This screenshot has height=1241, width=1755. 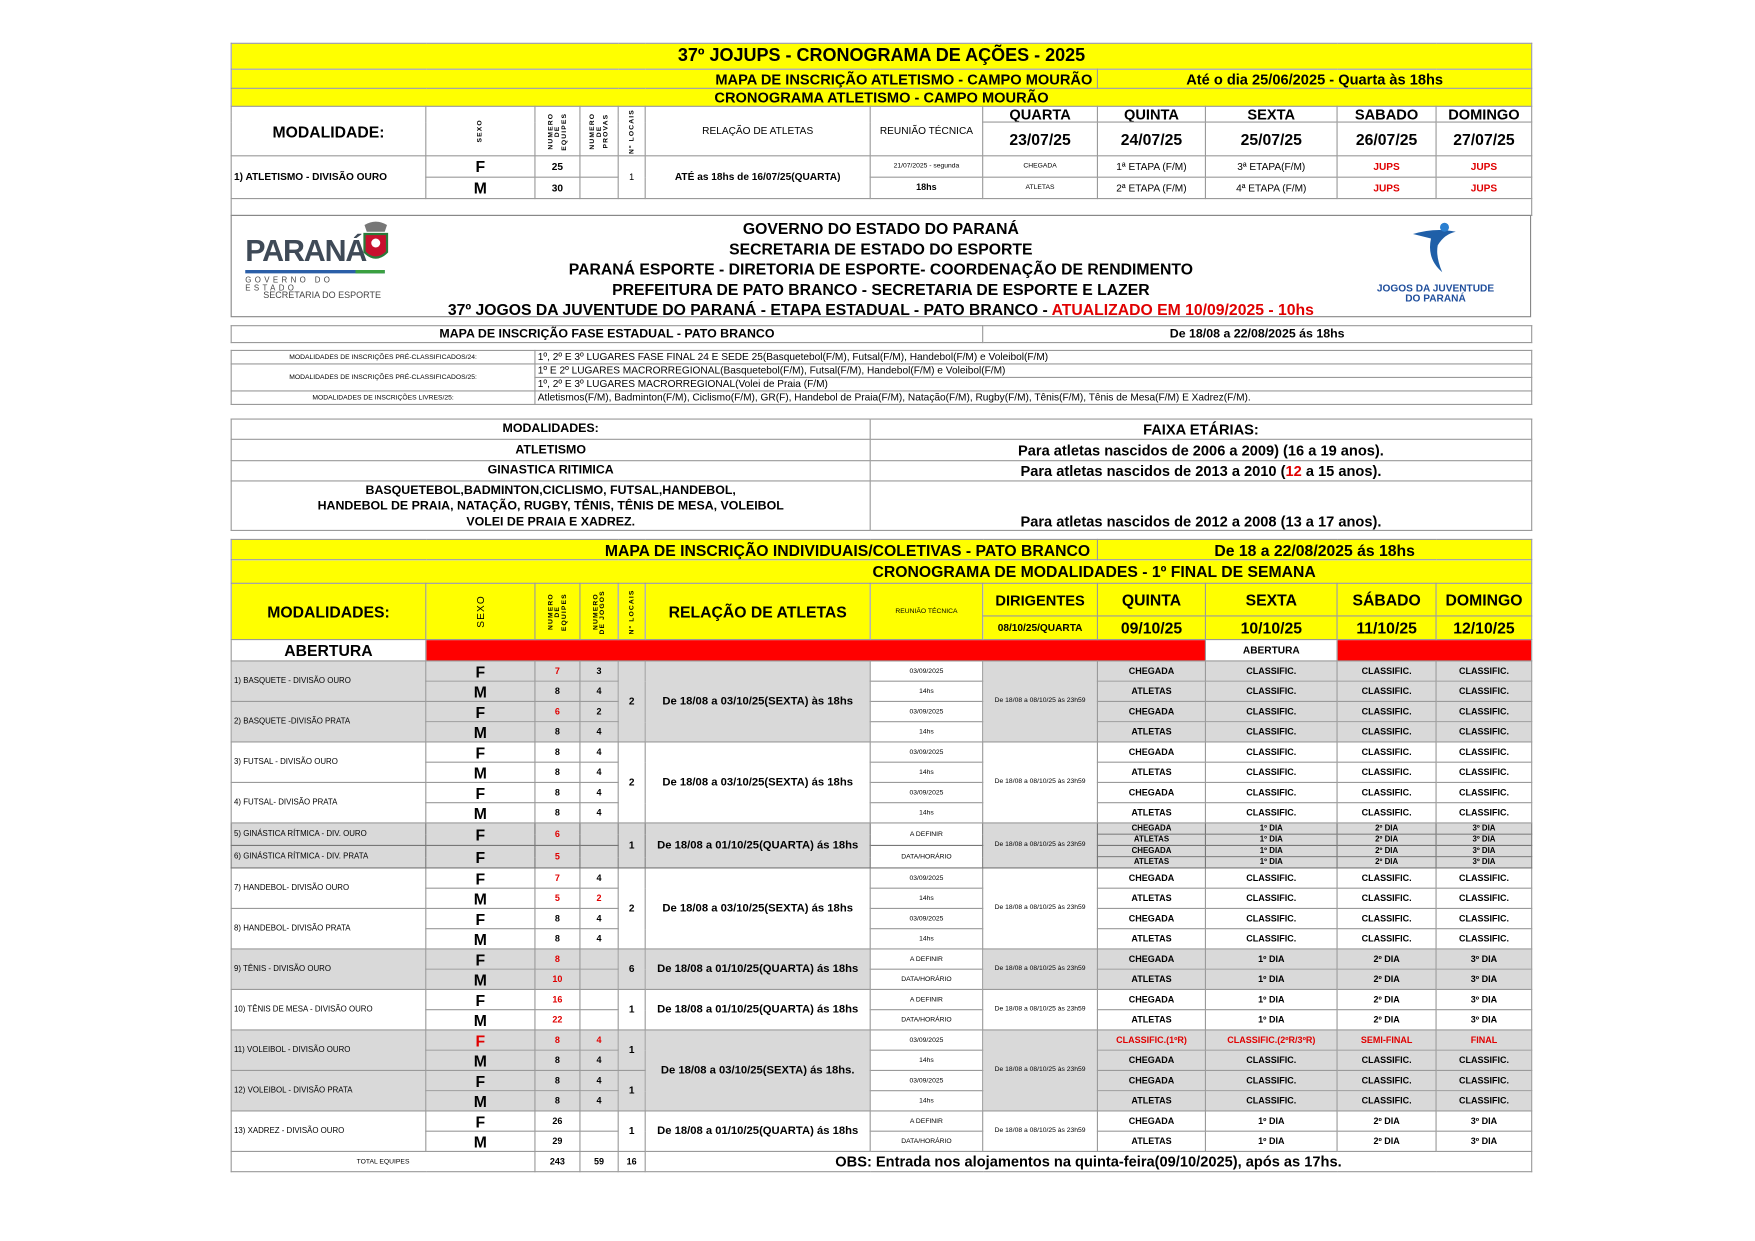 What do you see at coordinates (1040, 628) in the screenshot?
I see `dirigentes-date: 08/10/25/QUARTA` at bounding box center [1040, 628].